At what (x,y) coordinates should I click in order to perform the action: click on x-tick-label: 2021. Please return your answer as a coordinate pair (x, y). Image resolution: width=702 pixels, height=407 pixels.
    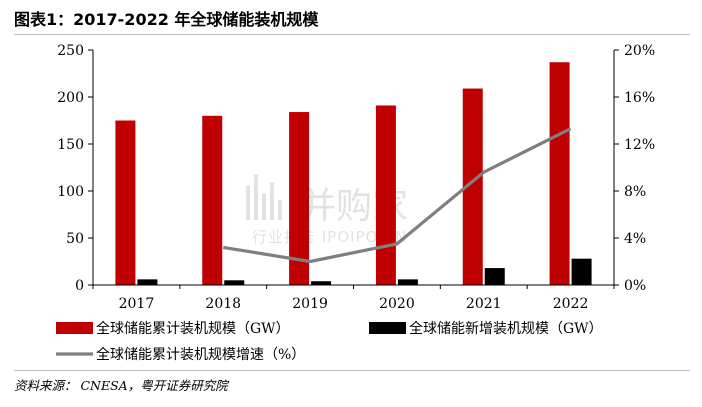
    Looking at the image, I should click on (484, 304).